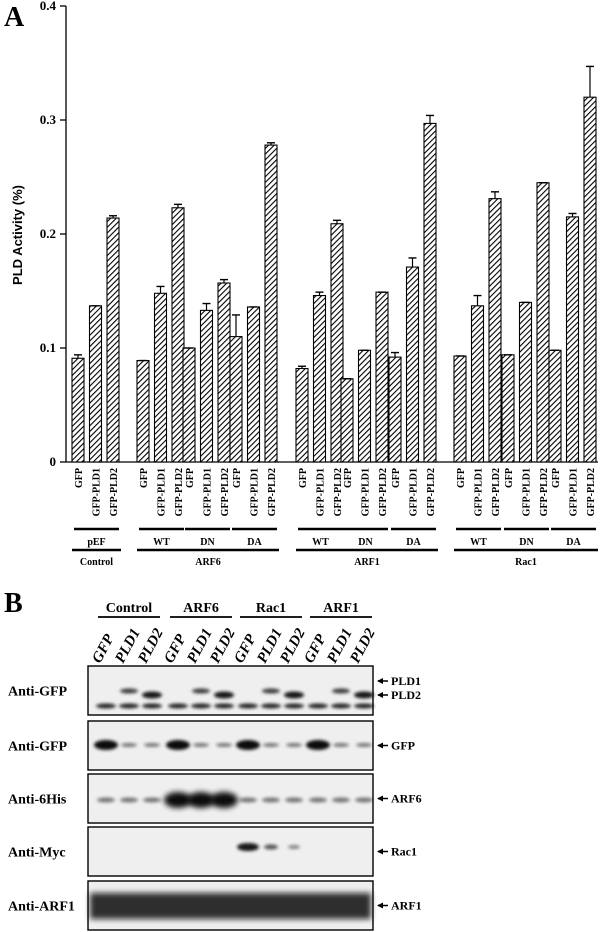 The image size is (600, 932). I want to click on group-label-arf6: ARF6, so click(208, 562).